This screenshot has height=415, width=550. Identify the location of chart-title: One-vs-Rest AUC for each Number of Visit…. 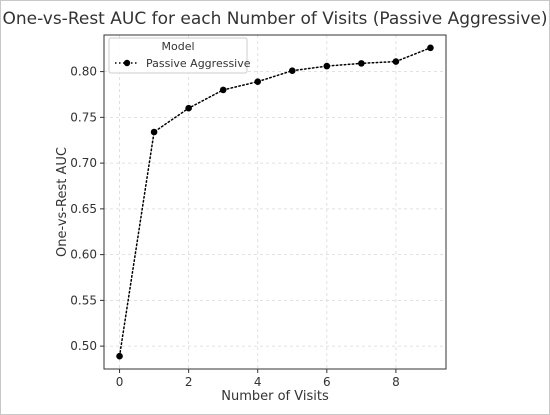
(274, 19).